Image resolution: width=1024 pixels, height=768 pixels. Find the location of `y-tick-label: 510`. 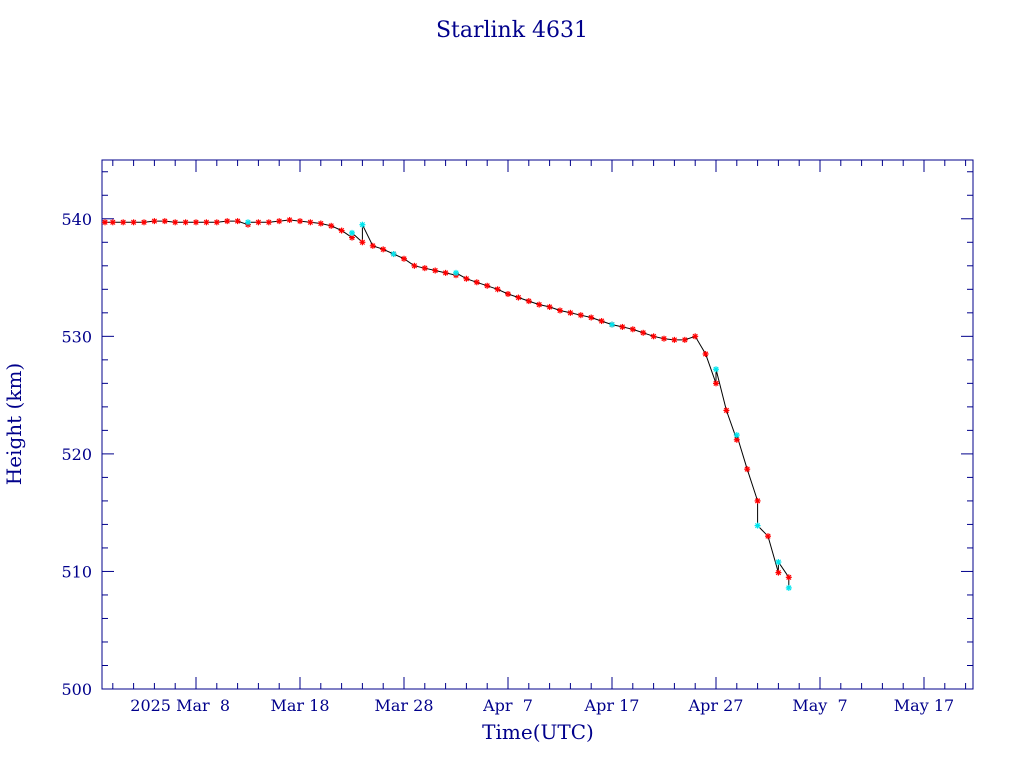

y-tick-label: 510 is located at coordinates (76, 571).